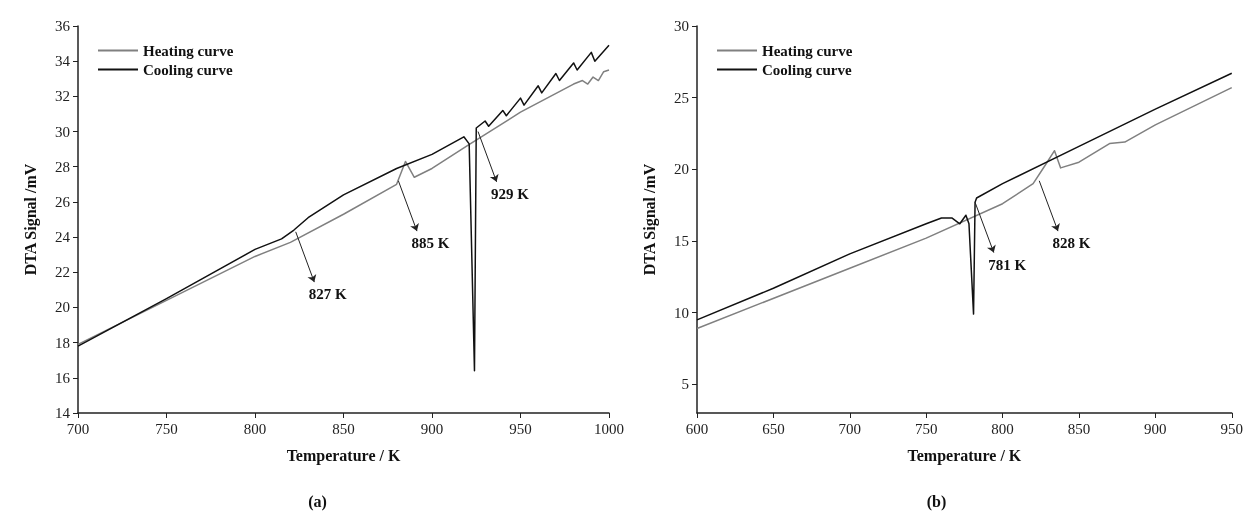 The image size is (1254, 526). Describe the element at coordinates (773, 428) in the screenshot. I see `x-tick-label: 650` at that location.